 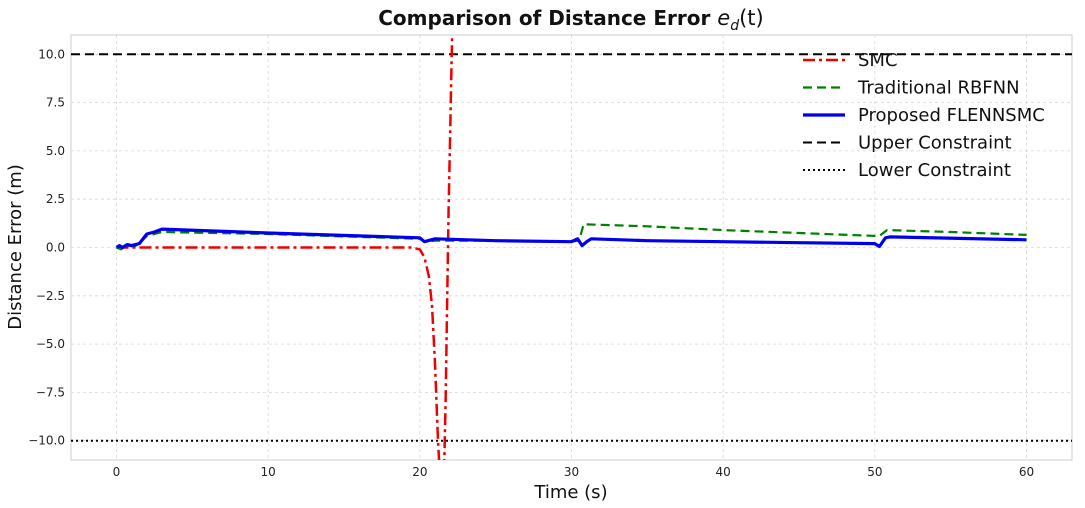 I want to click on y-axis-label: Distance Error (m), so click(x=15, y=247).